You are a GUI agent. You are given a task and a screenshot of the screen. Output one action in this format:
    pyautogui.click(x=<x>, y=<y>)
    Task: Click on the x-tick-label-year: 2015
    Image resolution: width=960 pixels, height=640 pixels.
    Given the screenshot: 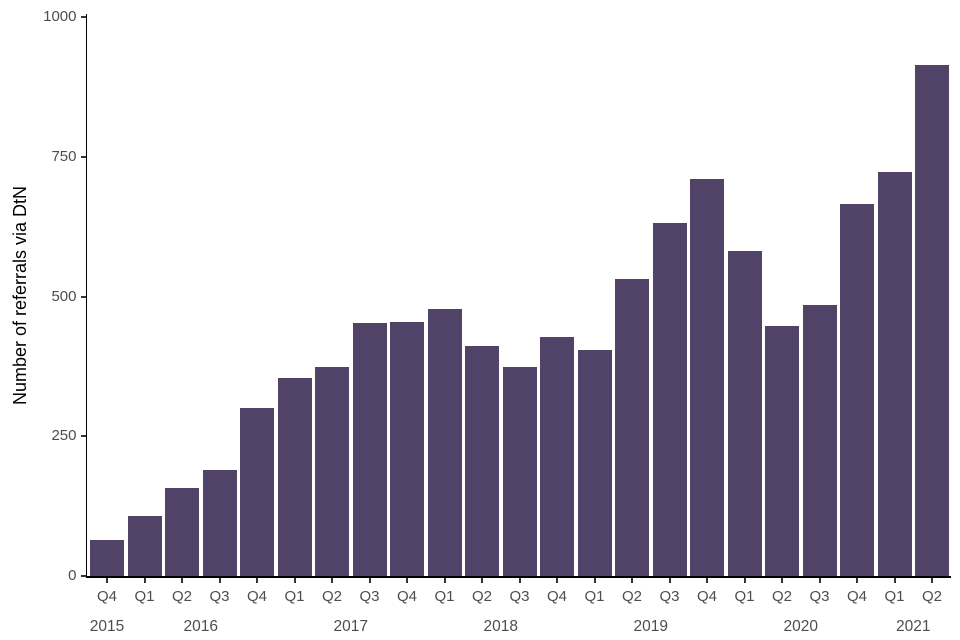 What is the action you would take?
    pyautogui.click(x=107, y=626)
    